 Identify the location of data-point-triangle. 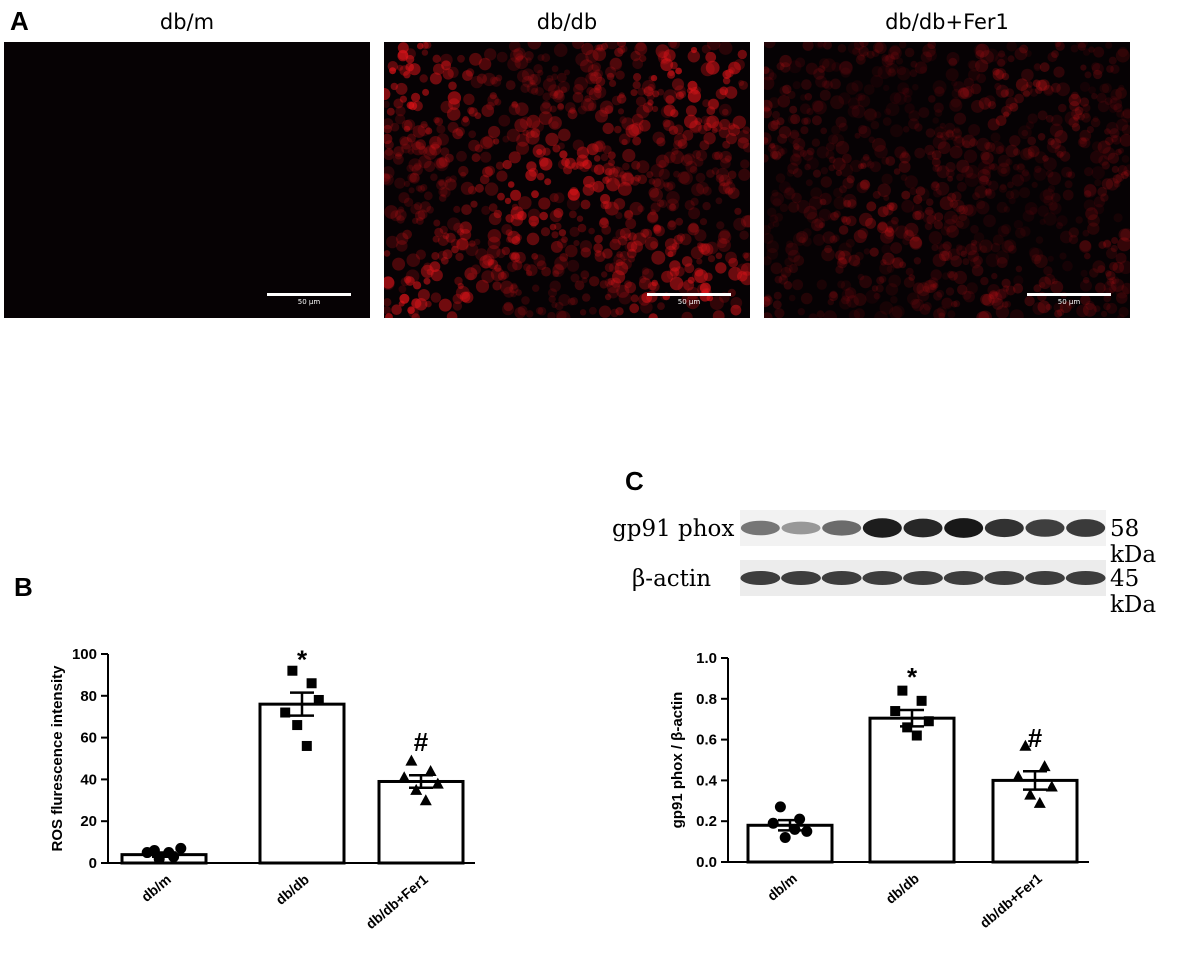
(1044, 766).